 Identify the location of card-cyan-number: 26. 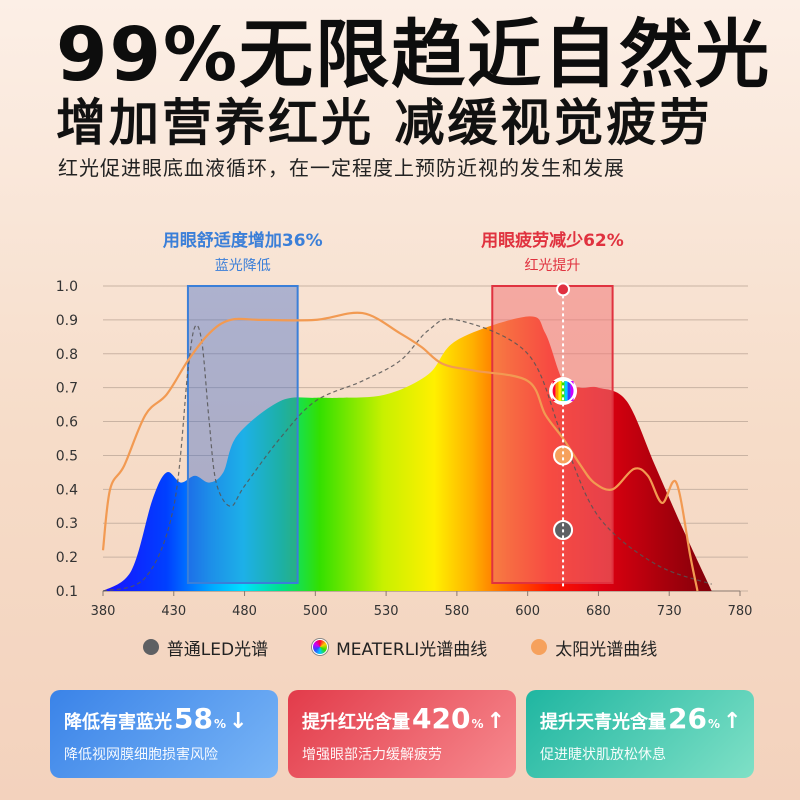
(687, 718).